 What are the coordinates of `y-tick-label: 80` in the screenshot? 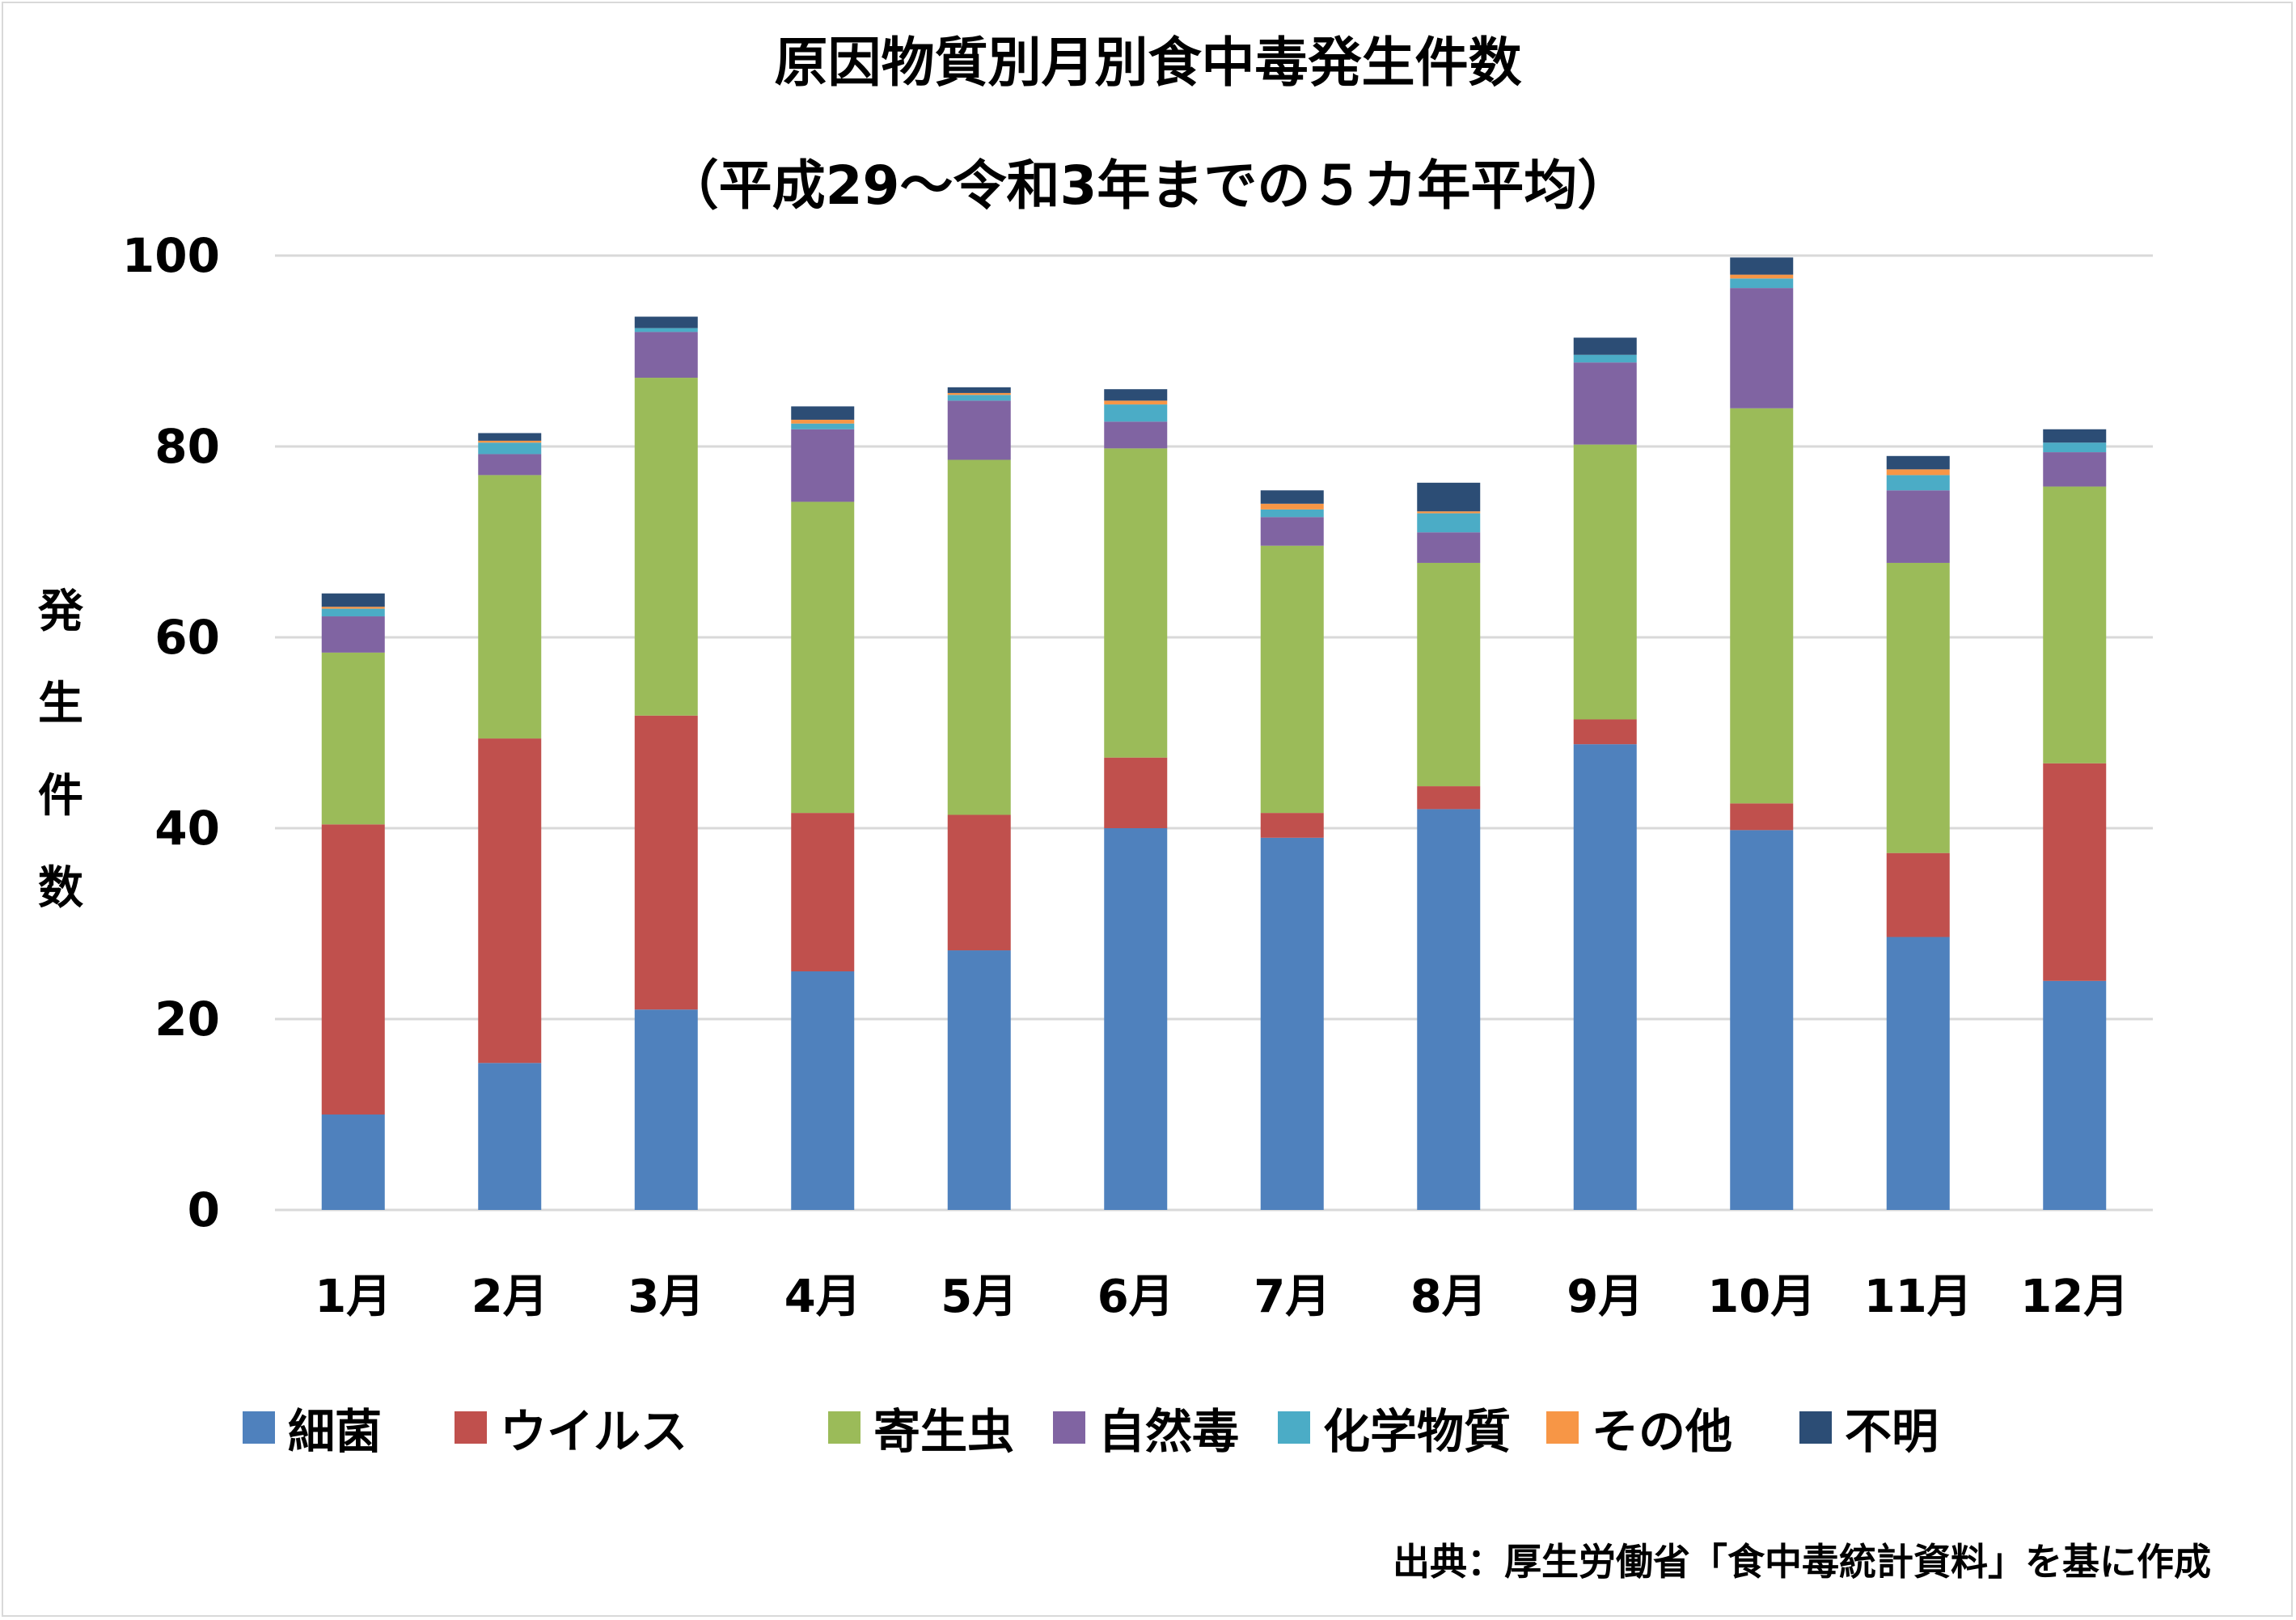 It's located at (187, 446).